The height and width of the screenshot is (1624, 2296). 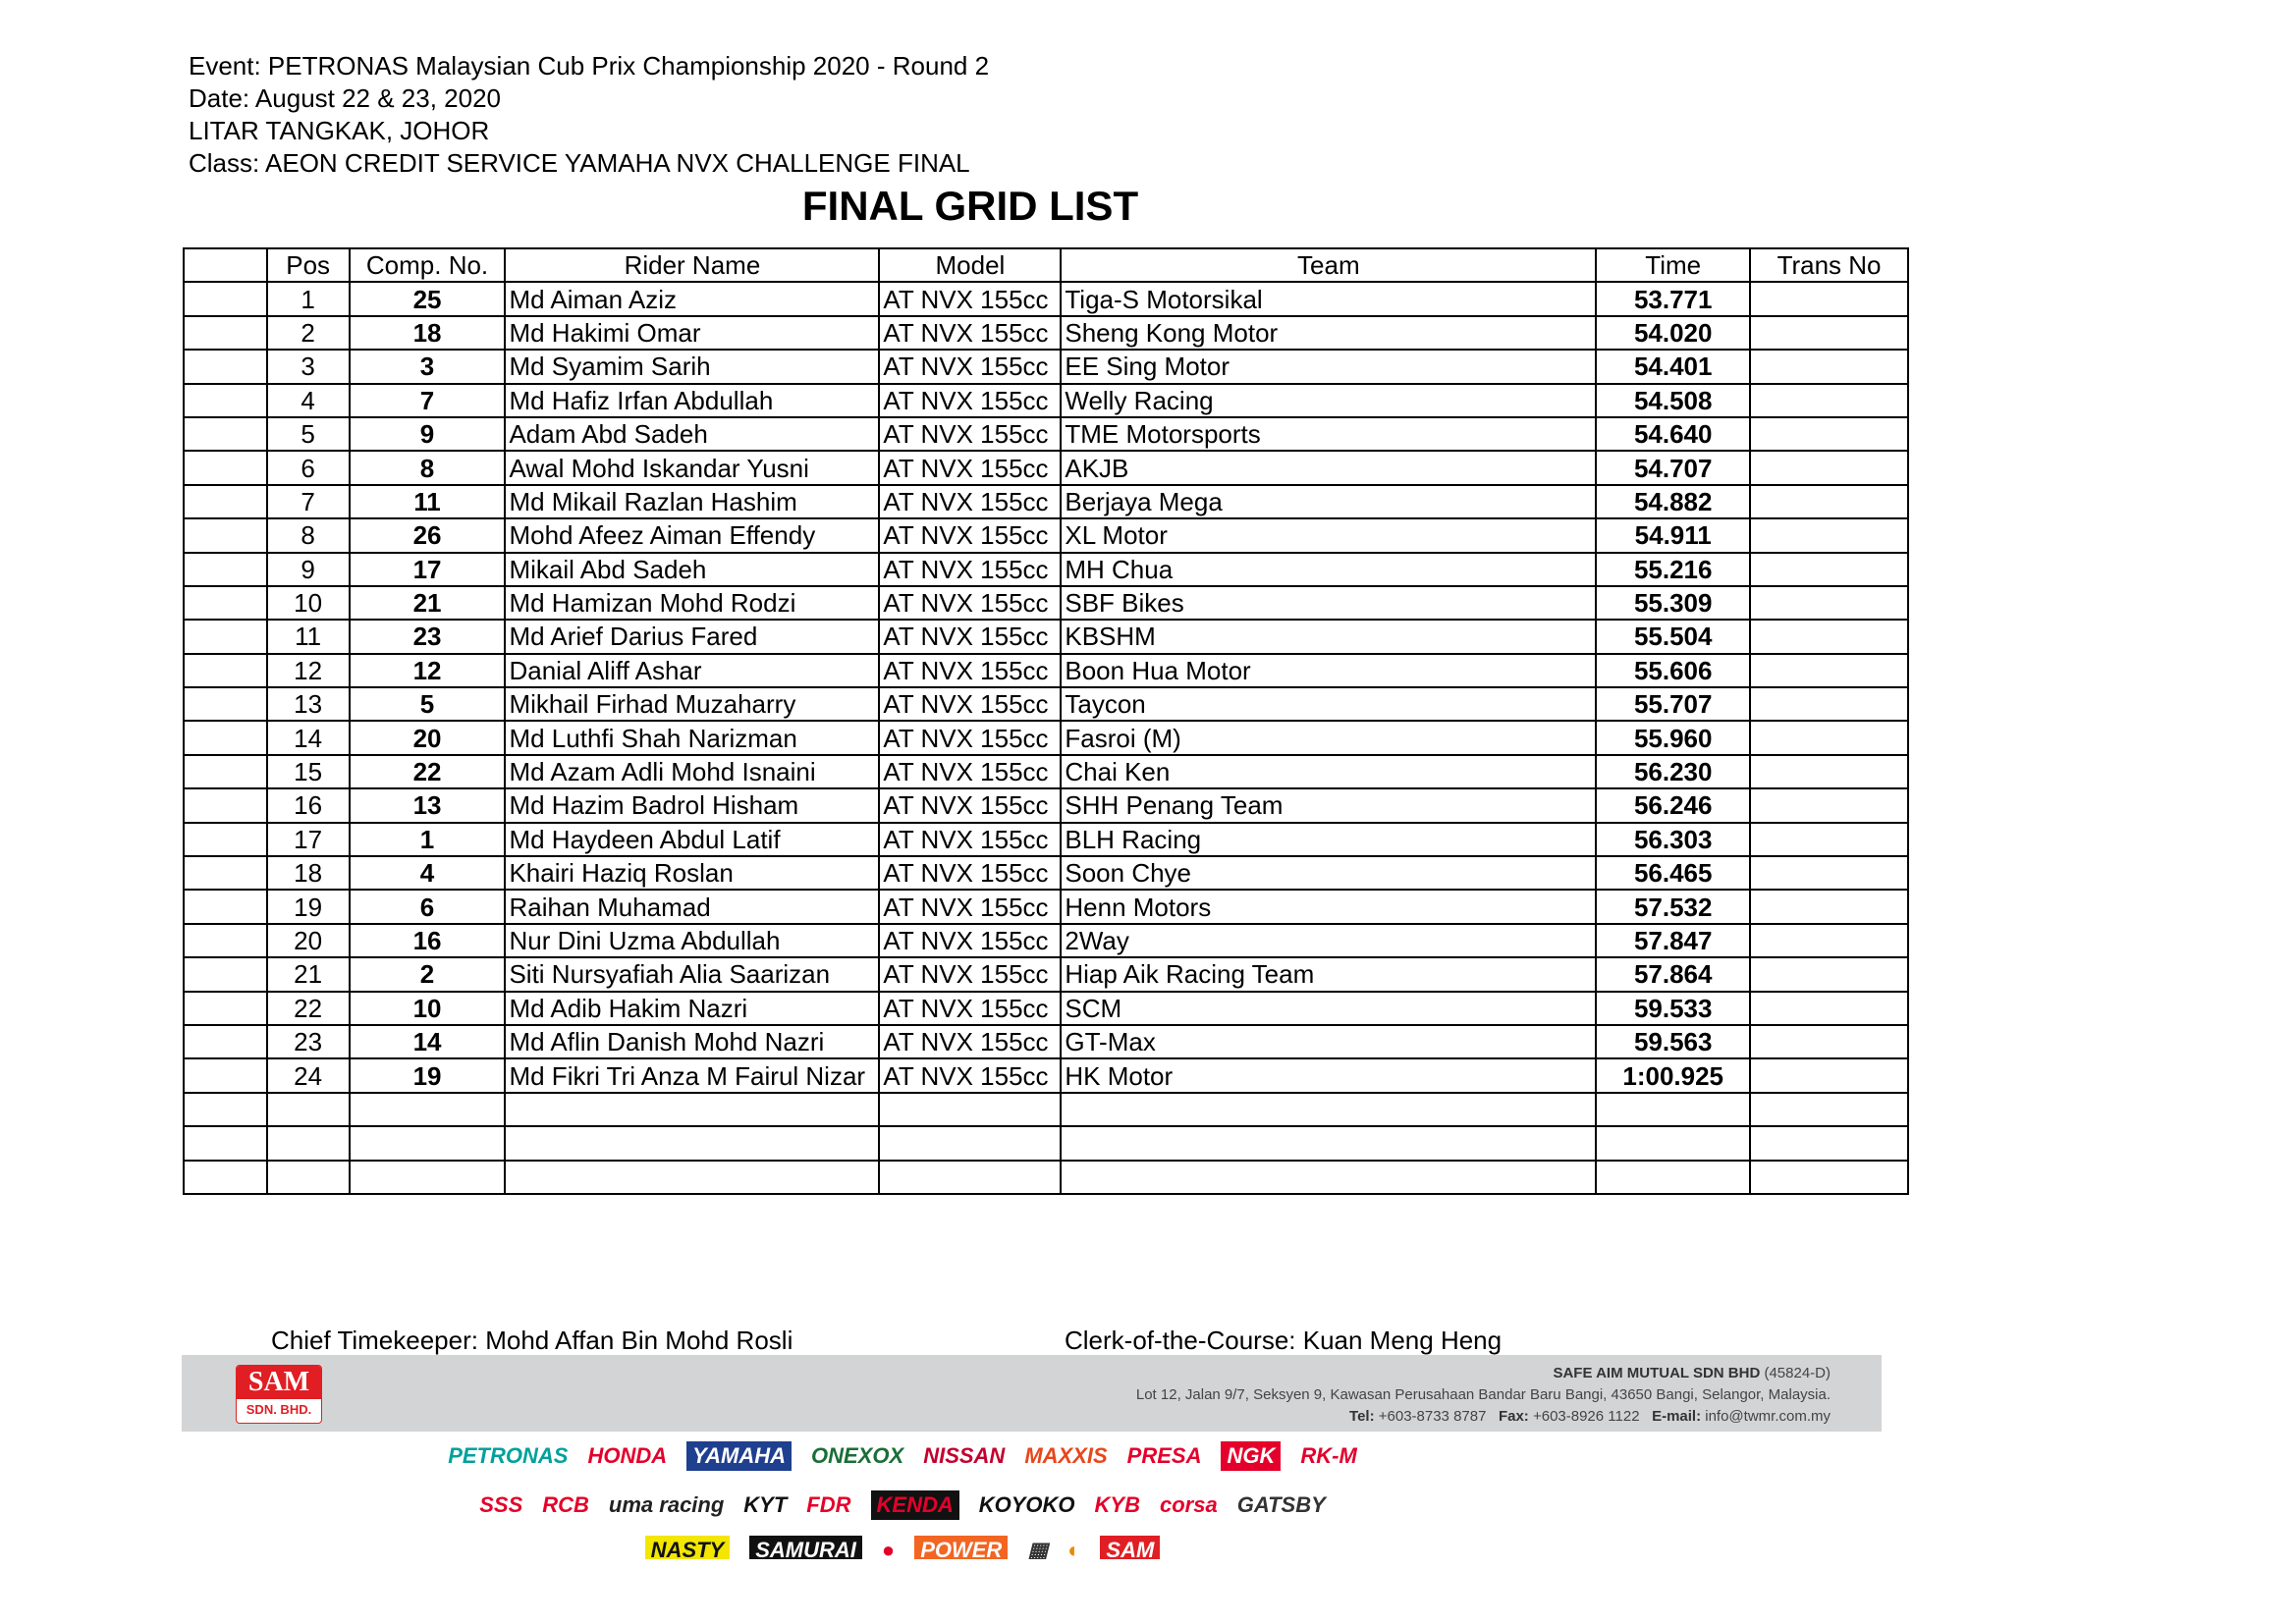 What do you see at coordinates (308, 367) in the screenshot?
I see `pos-cell: 3` at bounding box center [308, 367].